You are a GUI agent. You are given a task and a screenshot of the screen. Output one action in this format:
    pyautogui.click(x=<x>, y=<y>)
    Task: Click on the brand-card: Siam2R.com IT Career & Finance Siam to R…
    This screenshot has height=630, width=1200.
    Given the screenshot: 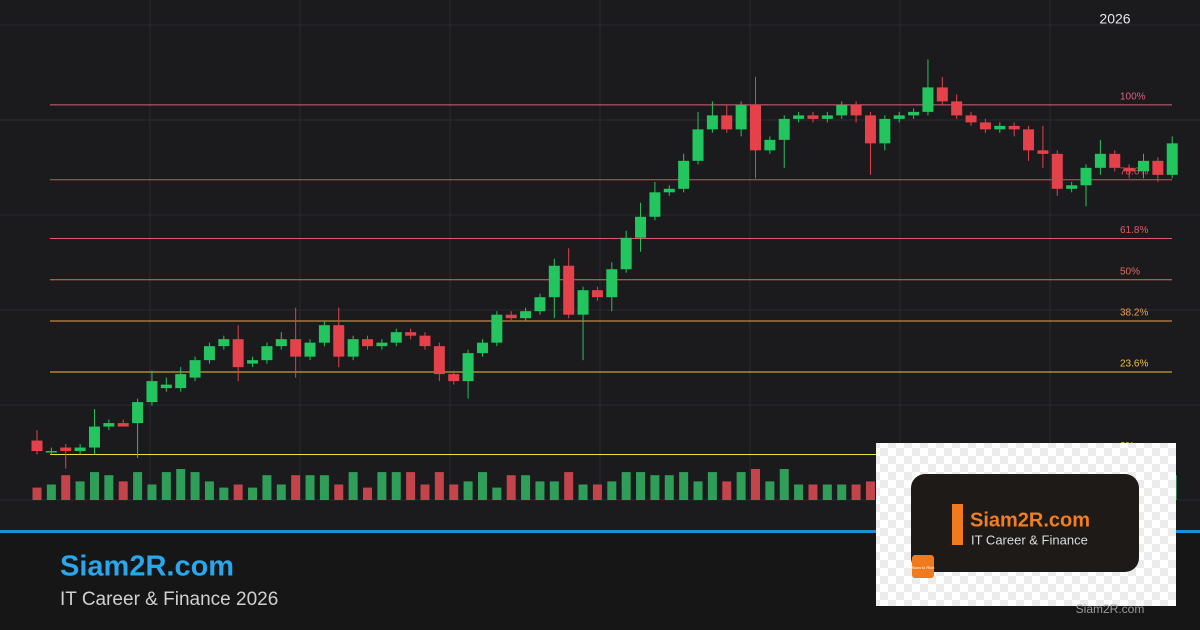 What is the action you would take?
    pyautogui.click(x=1026, y=524)
    